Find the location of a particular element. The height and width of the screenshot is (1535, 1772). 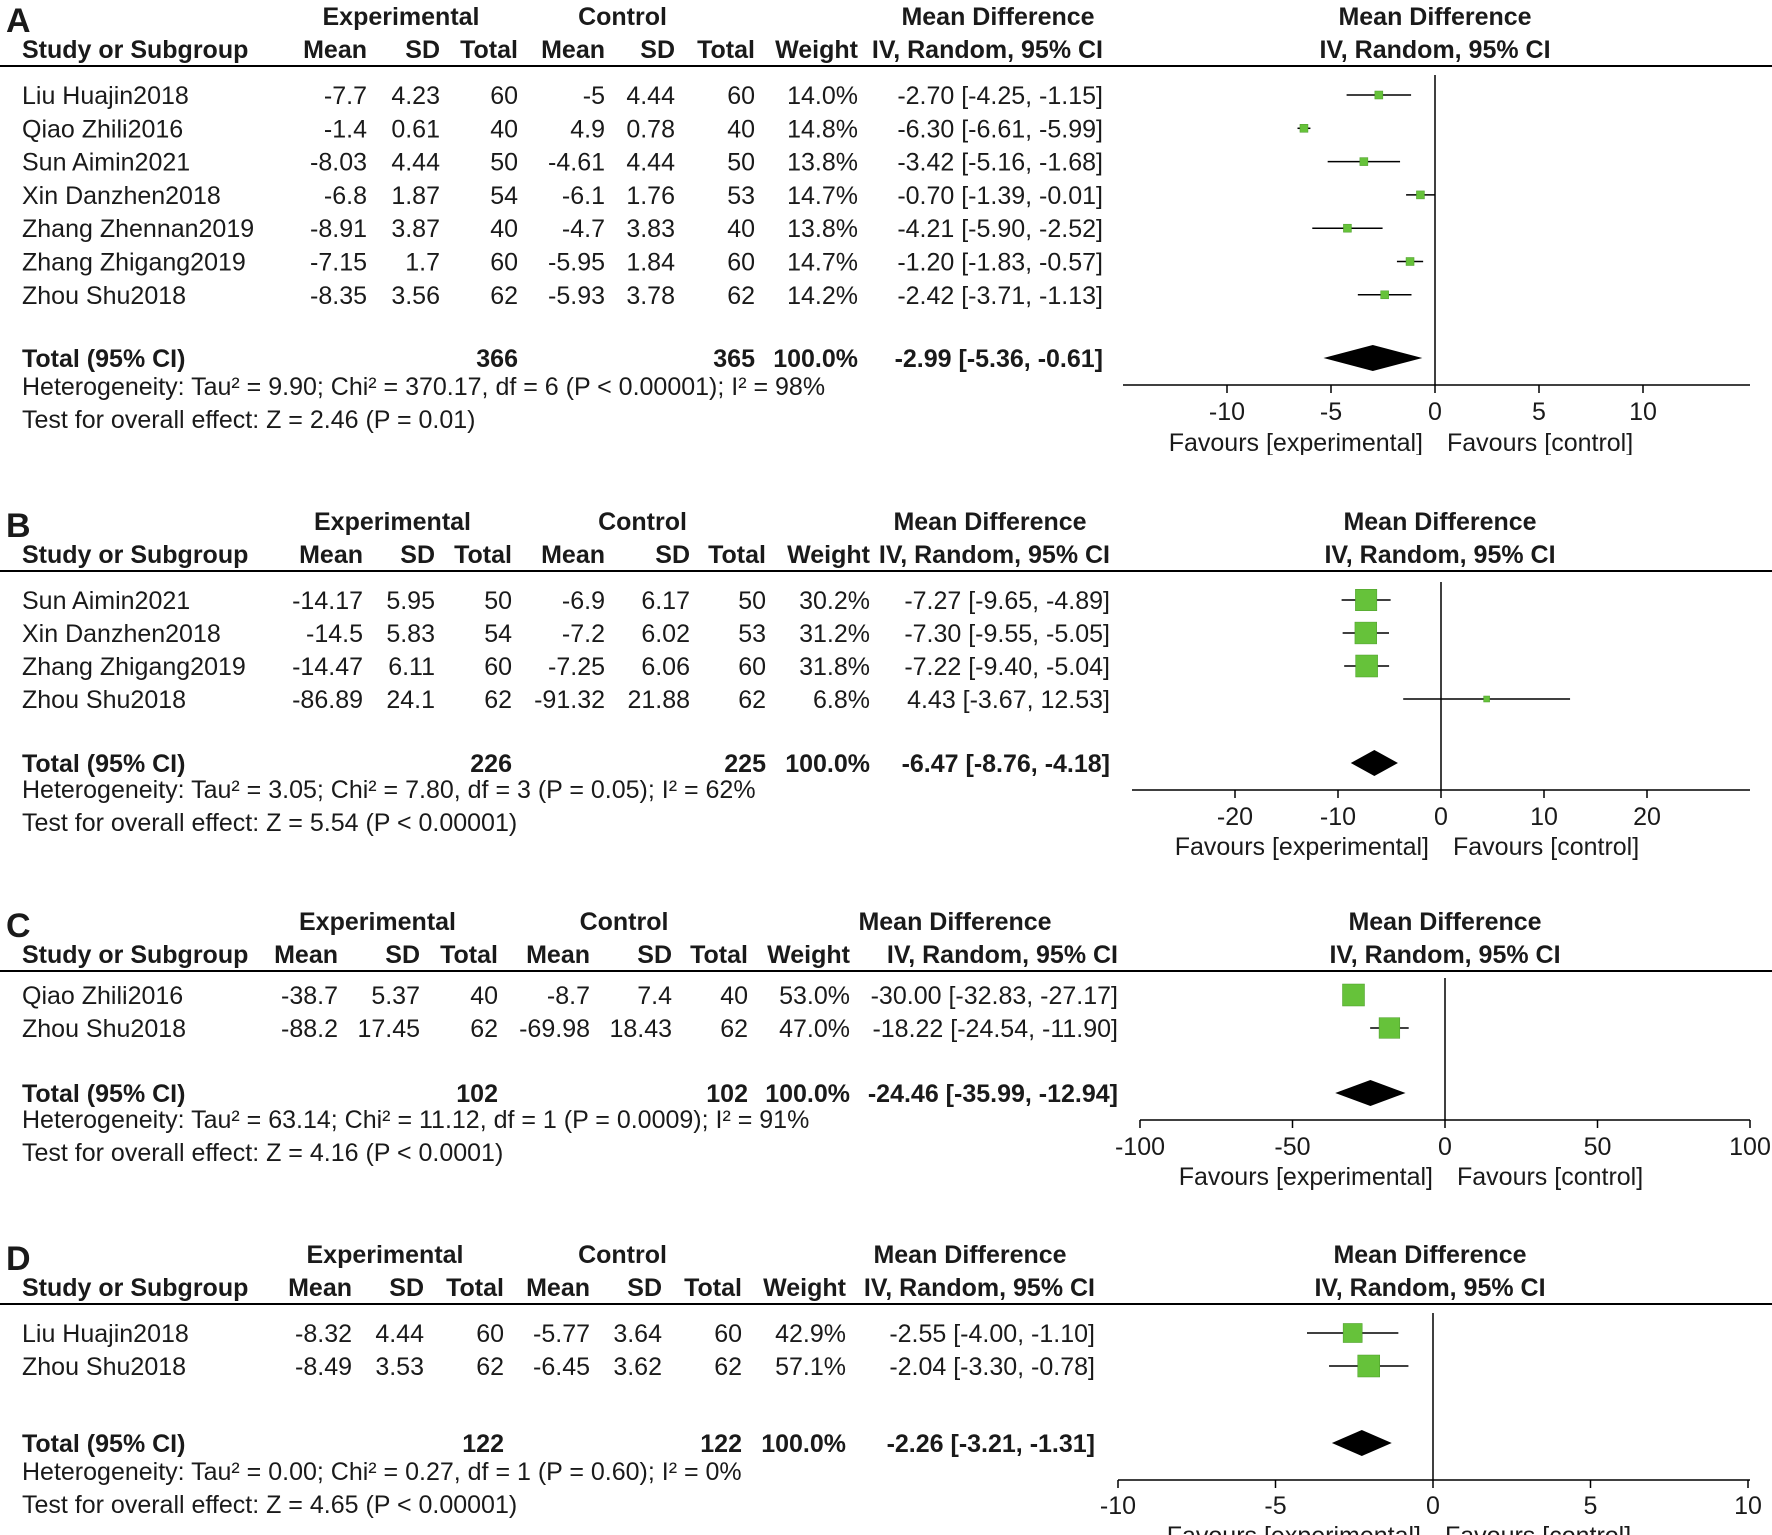

experimental-total: 60 is located at coordinates (490, 1334).